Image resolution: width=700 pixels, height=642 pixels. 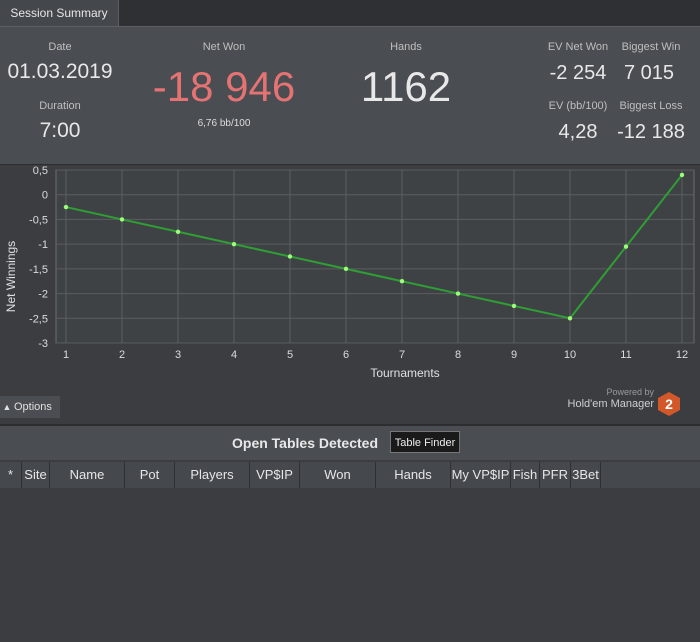 What do you see at coordinates (350, 13) in the screenshot?
I see `top-tab-bar: Session Summary` at bounding box center [350, 13].